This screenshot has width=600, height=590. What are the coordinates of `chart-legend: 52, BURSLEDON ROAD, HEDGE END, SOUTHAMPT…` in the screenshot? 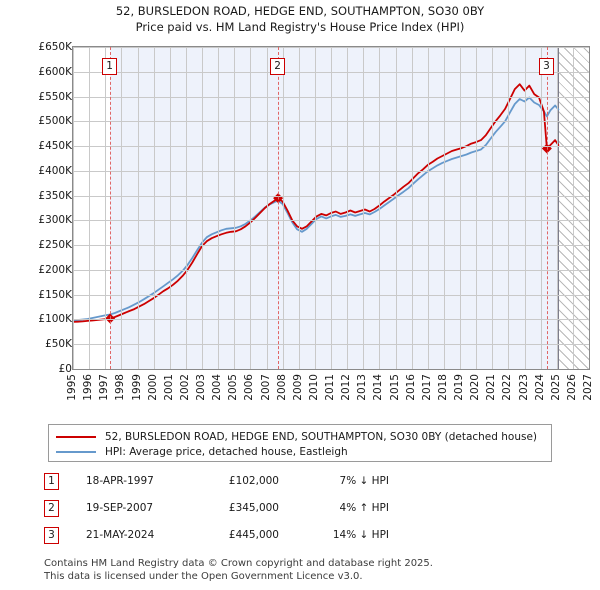 It's located at (300, 443).